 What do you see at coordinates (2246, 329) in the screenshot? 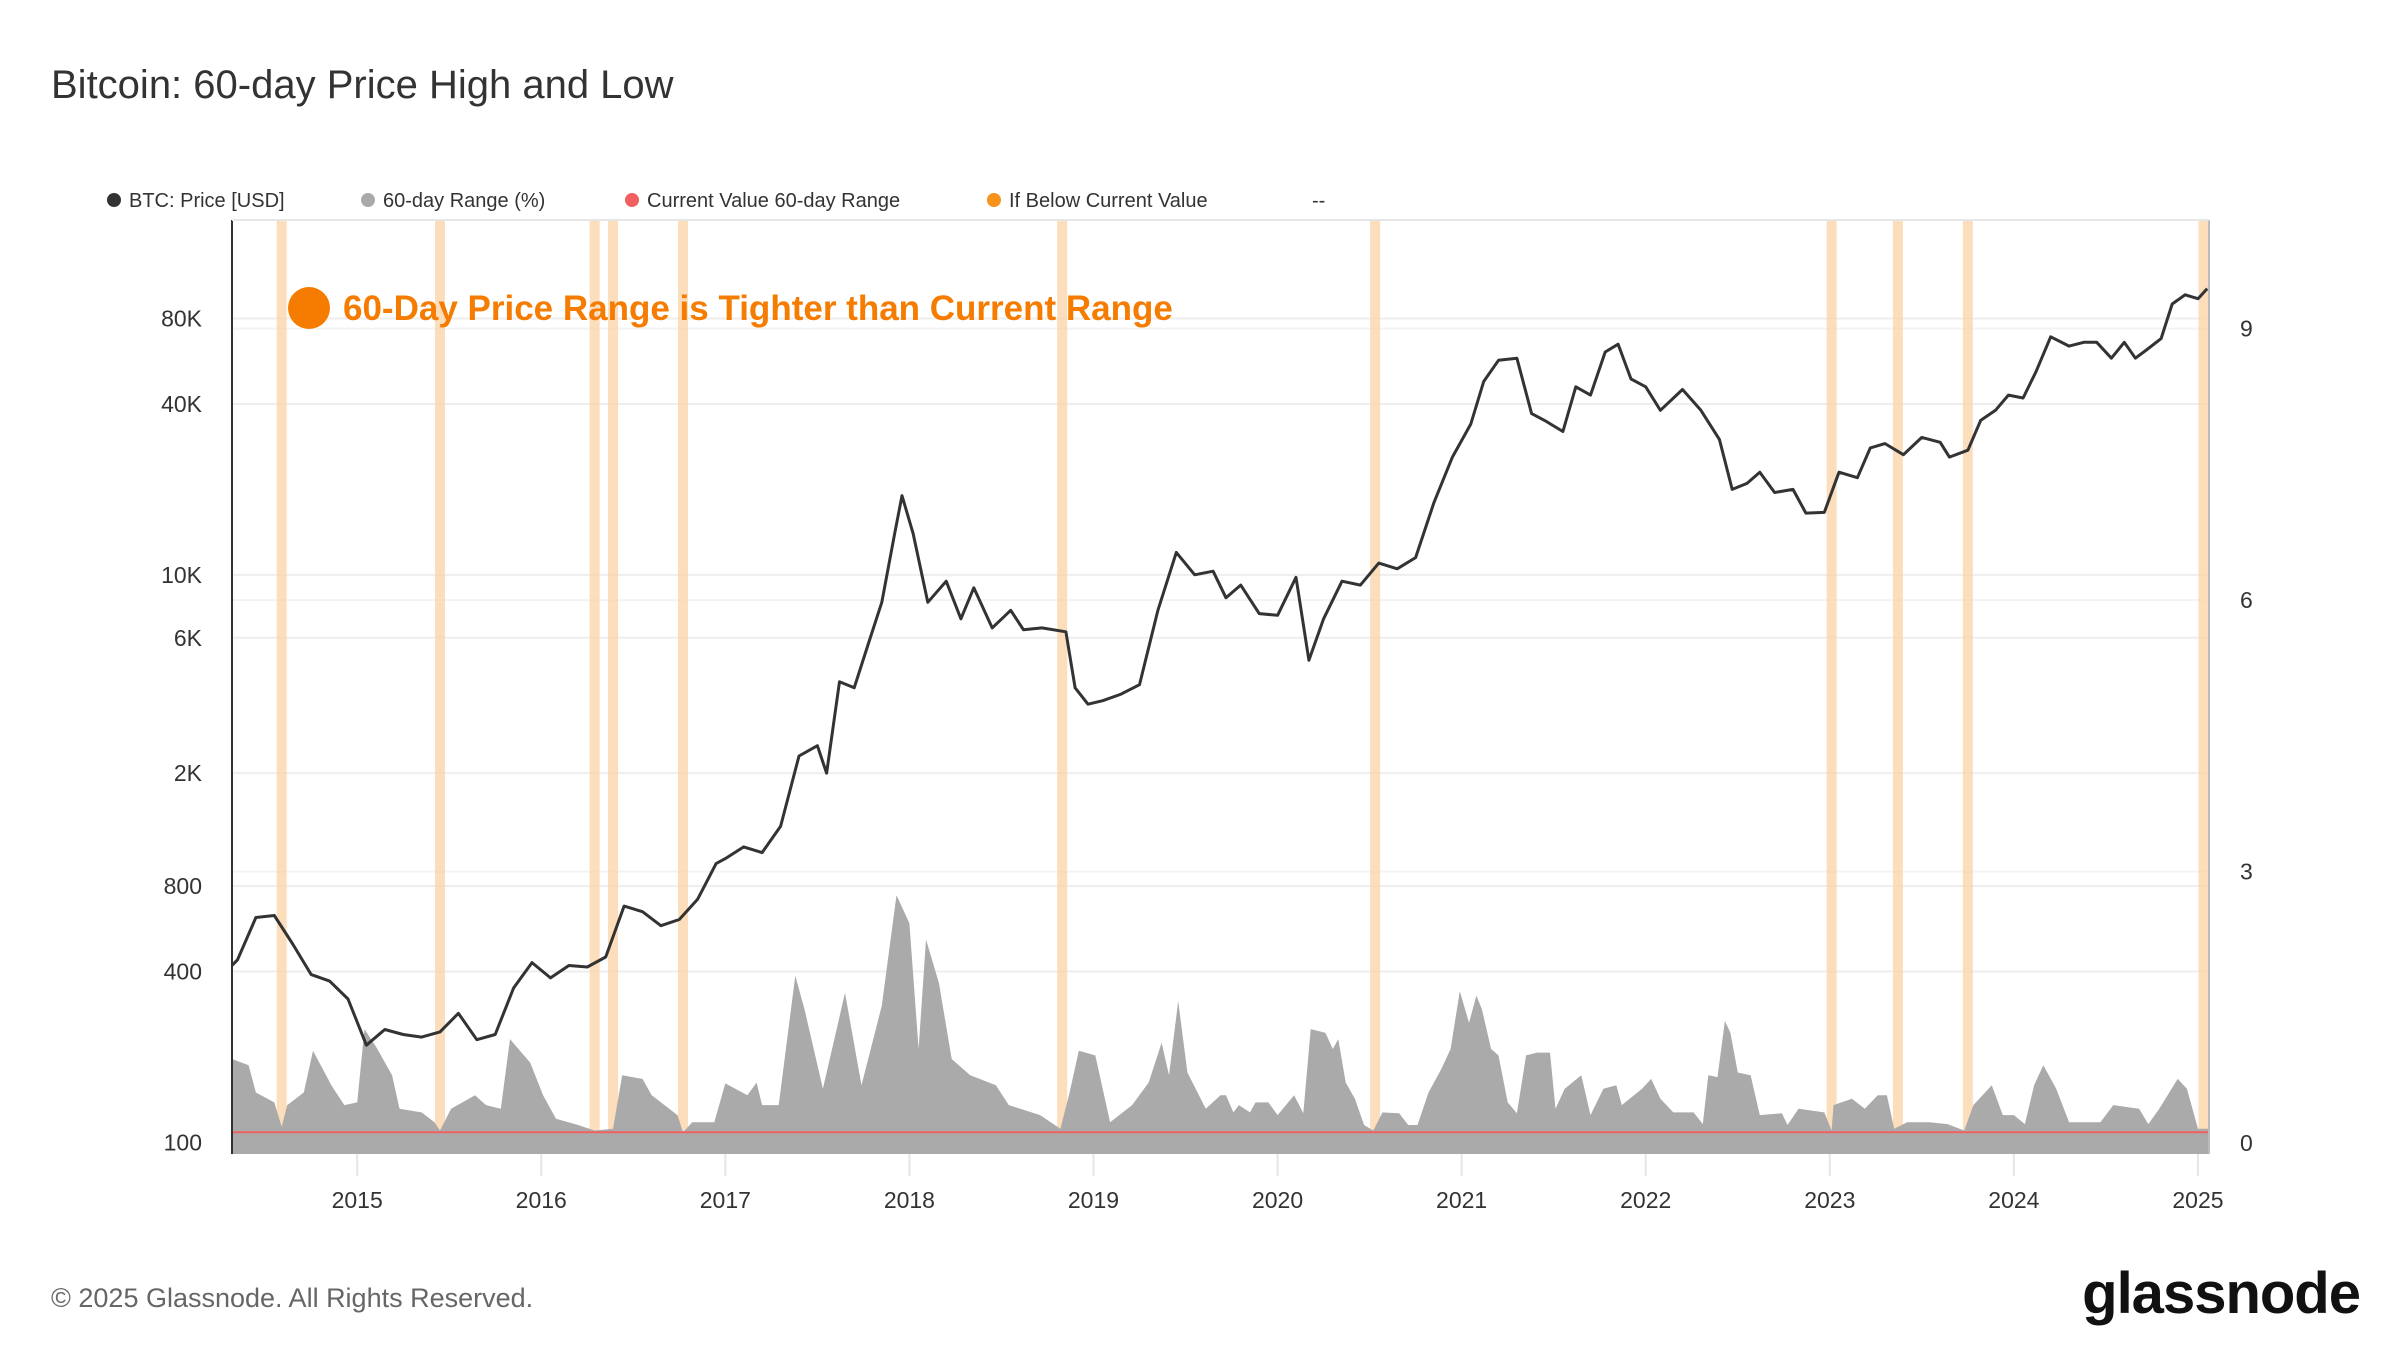
I see `right-tick-label: 9` at bounding box center [2246, 329].